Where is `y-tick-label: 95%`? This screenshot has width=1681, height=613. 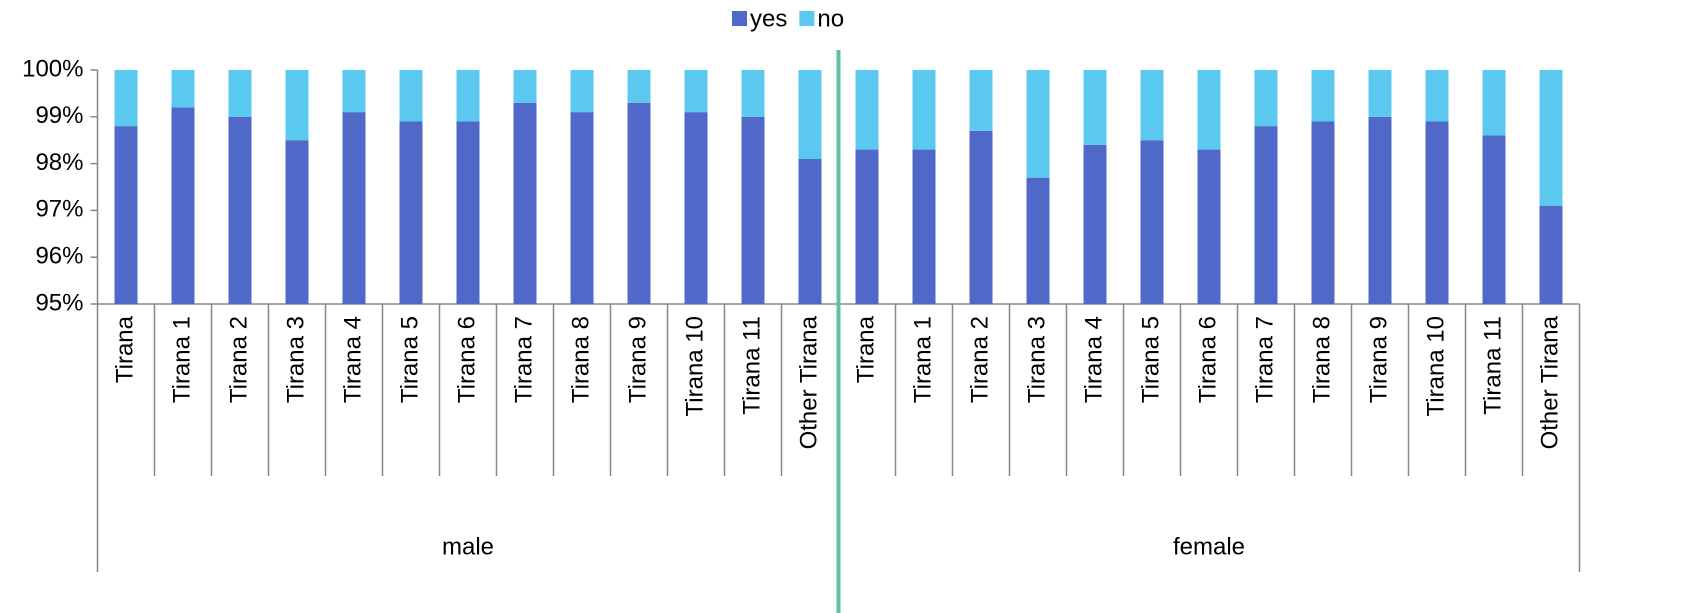 y-tick-label: 95% is located at coordinates (59, 302).